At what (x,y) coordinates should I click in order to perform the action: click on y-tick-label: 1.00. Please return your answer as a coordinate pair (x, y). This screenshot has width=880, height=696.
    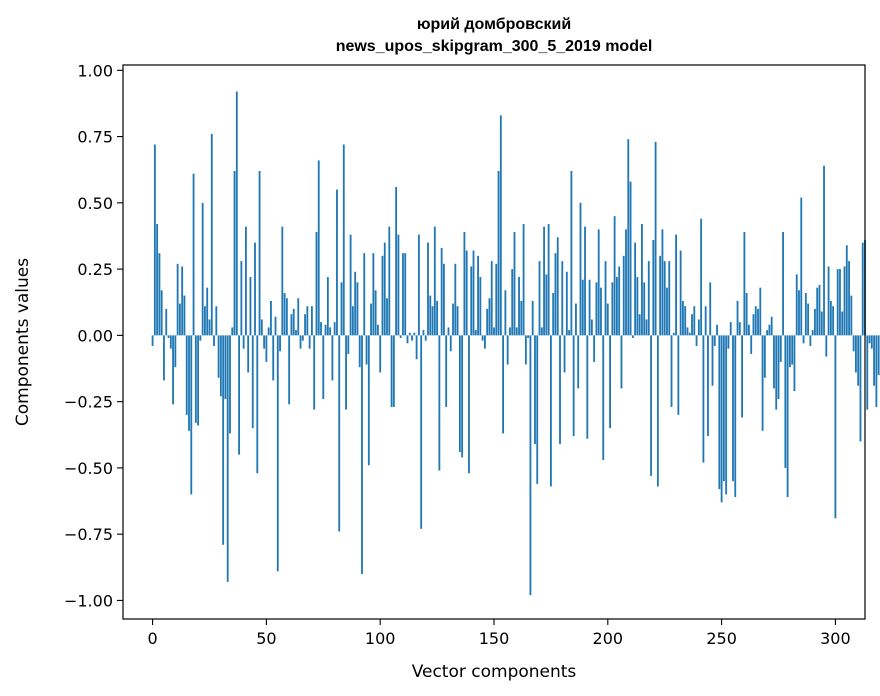
    Looking at the image, I should click on (95, 70).